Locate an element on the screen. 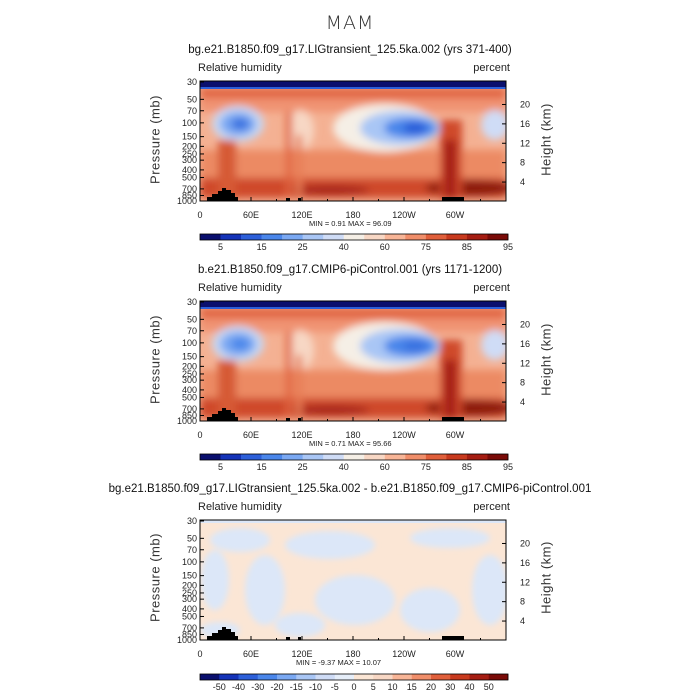  panel-3-colorbar-label: 15 is located at coordinates (412, 687).